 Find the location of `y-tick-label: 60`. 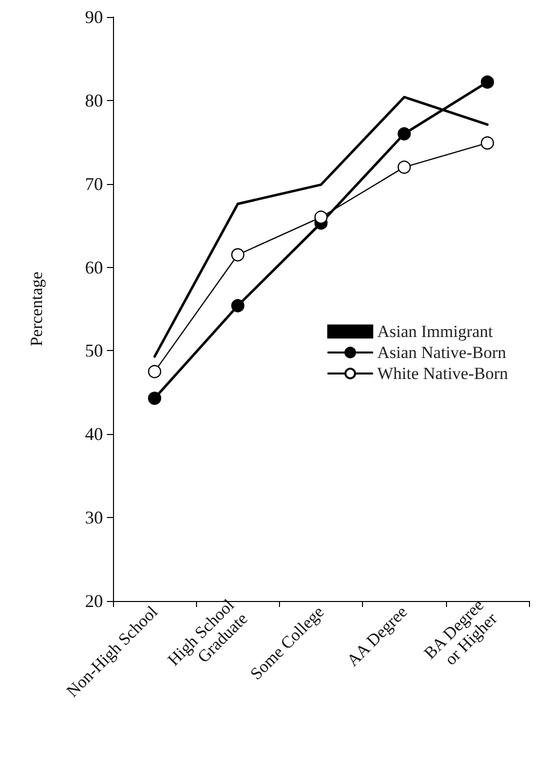

y-tick-label: 60 is located at coordinates (94, 267).